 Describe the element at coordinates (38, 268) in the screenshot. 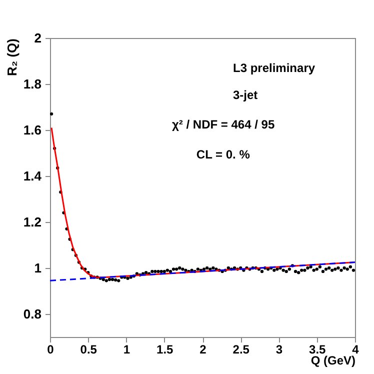

I see `y-tick-label: 1` at that location.